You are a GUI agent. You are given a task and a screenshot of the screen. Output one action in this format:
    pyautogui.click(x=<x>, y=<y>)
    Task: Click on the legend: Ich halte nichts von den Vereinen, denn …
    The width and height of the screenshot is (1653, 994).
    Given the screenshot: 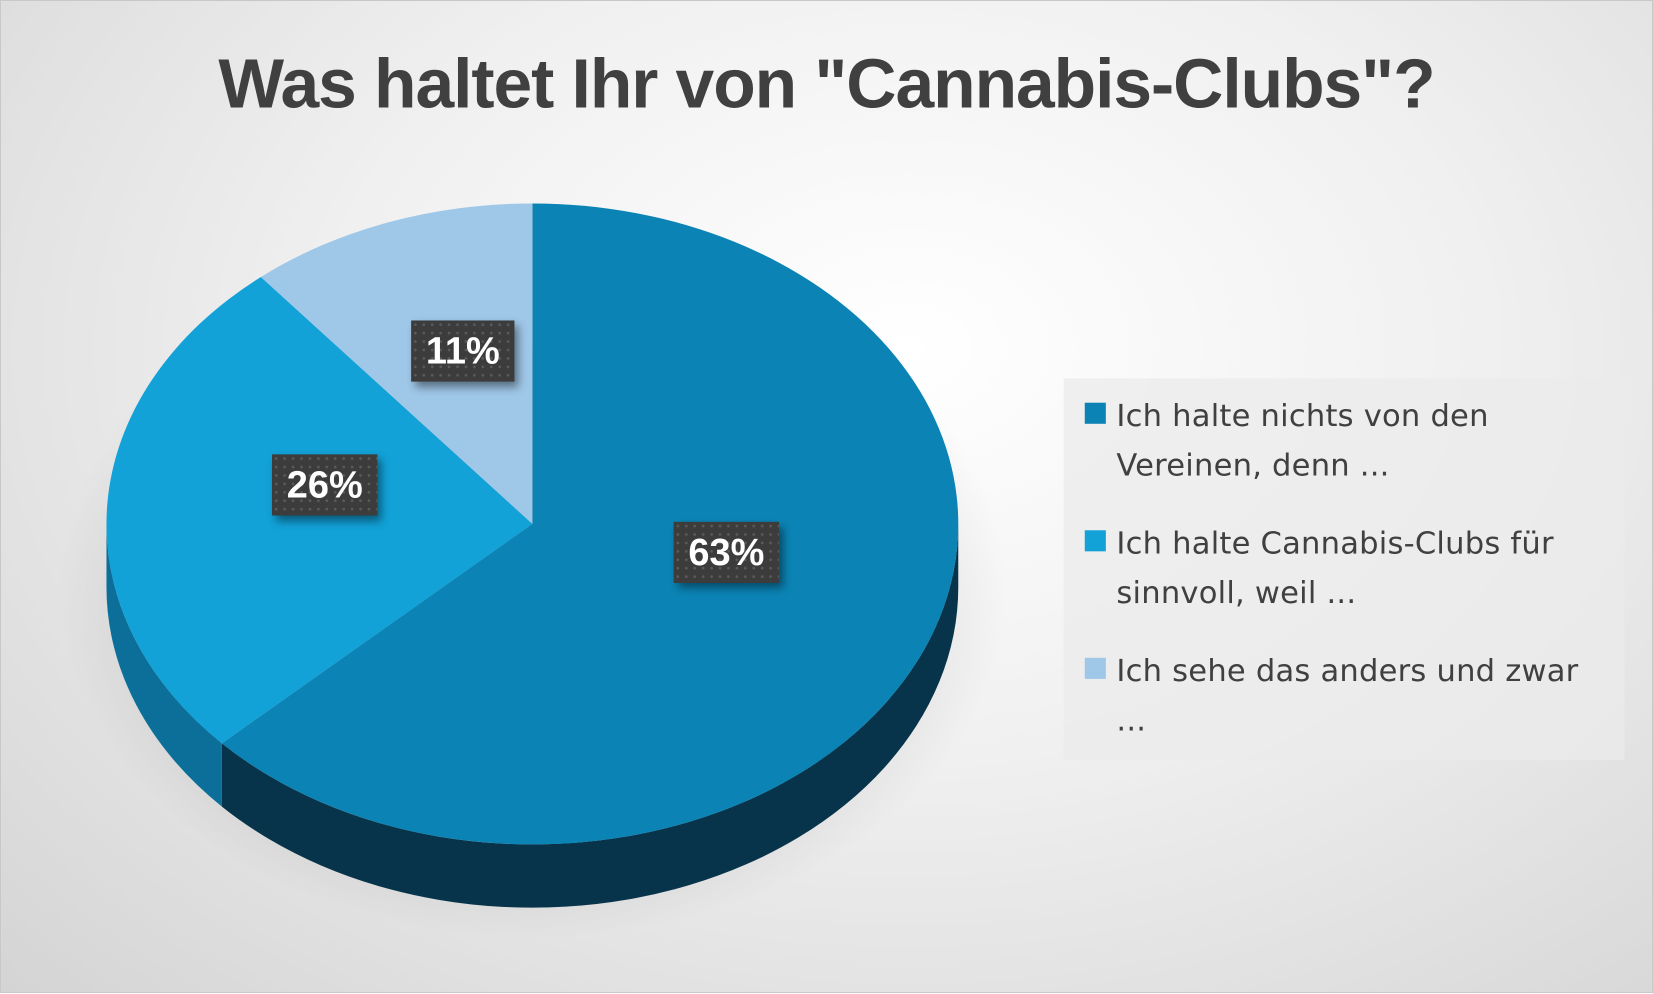 What is the action you would take?
    pyautogui.click(x=1344, y=569)
    